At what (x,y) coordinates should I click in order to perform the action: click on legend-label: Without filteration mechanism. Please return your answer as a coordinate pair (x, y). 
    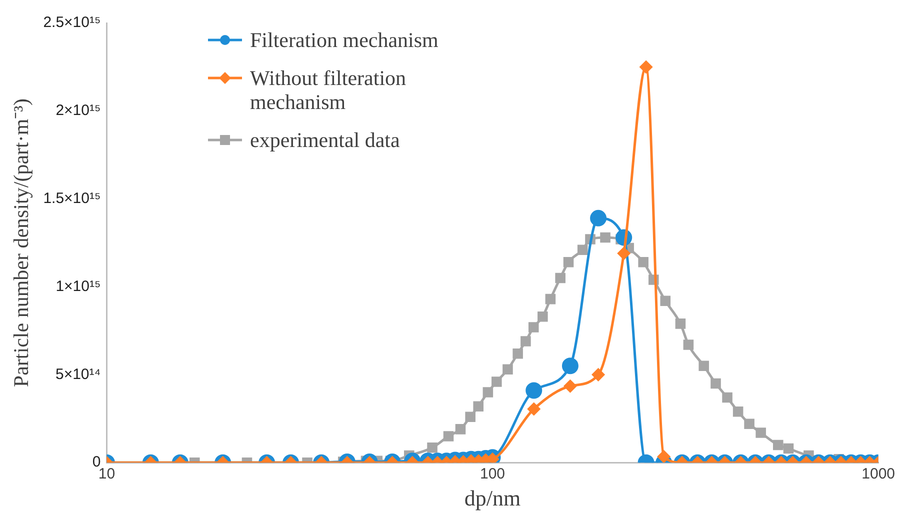
    Looking at the image, I should click on (329, 90).